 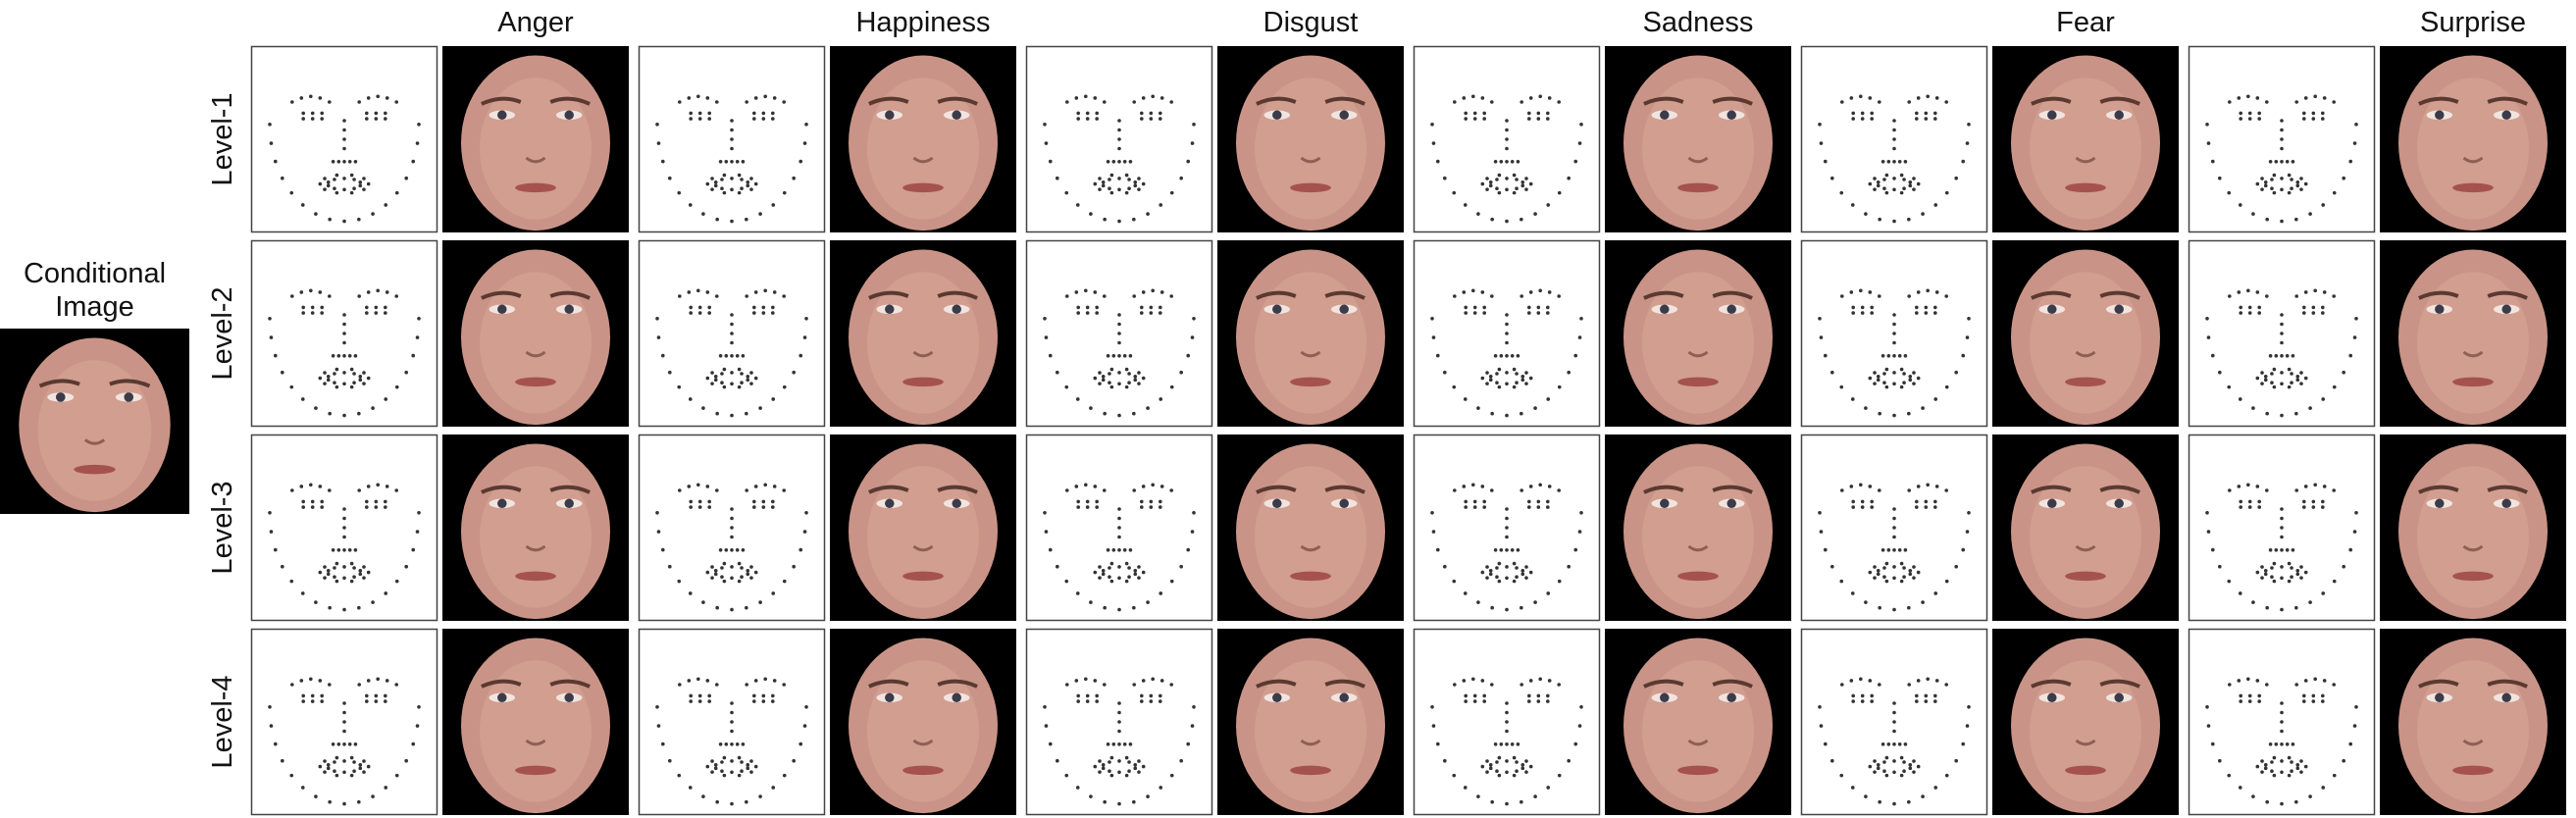 I want to click on mouth, so click(x=1310, y=382).